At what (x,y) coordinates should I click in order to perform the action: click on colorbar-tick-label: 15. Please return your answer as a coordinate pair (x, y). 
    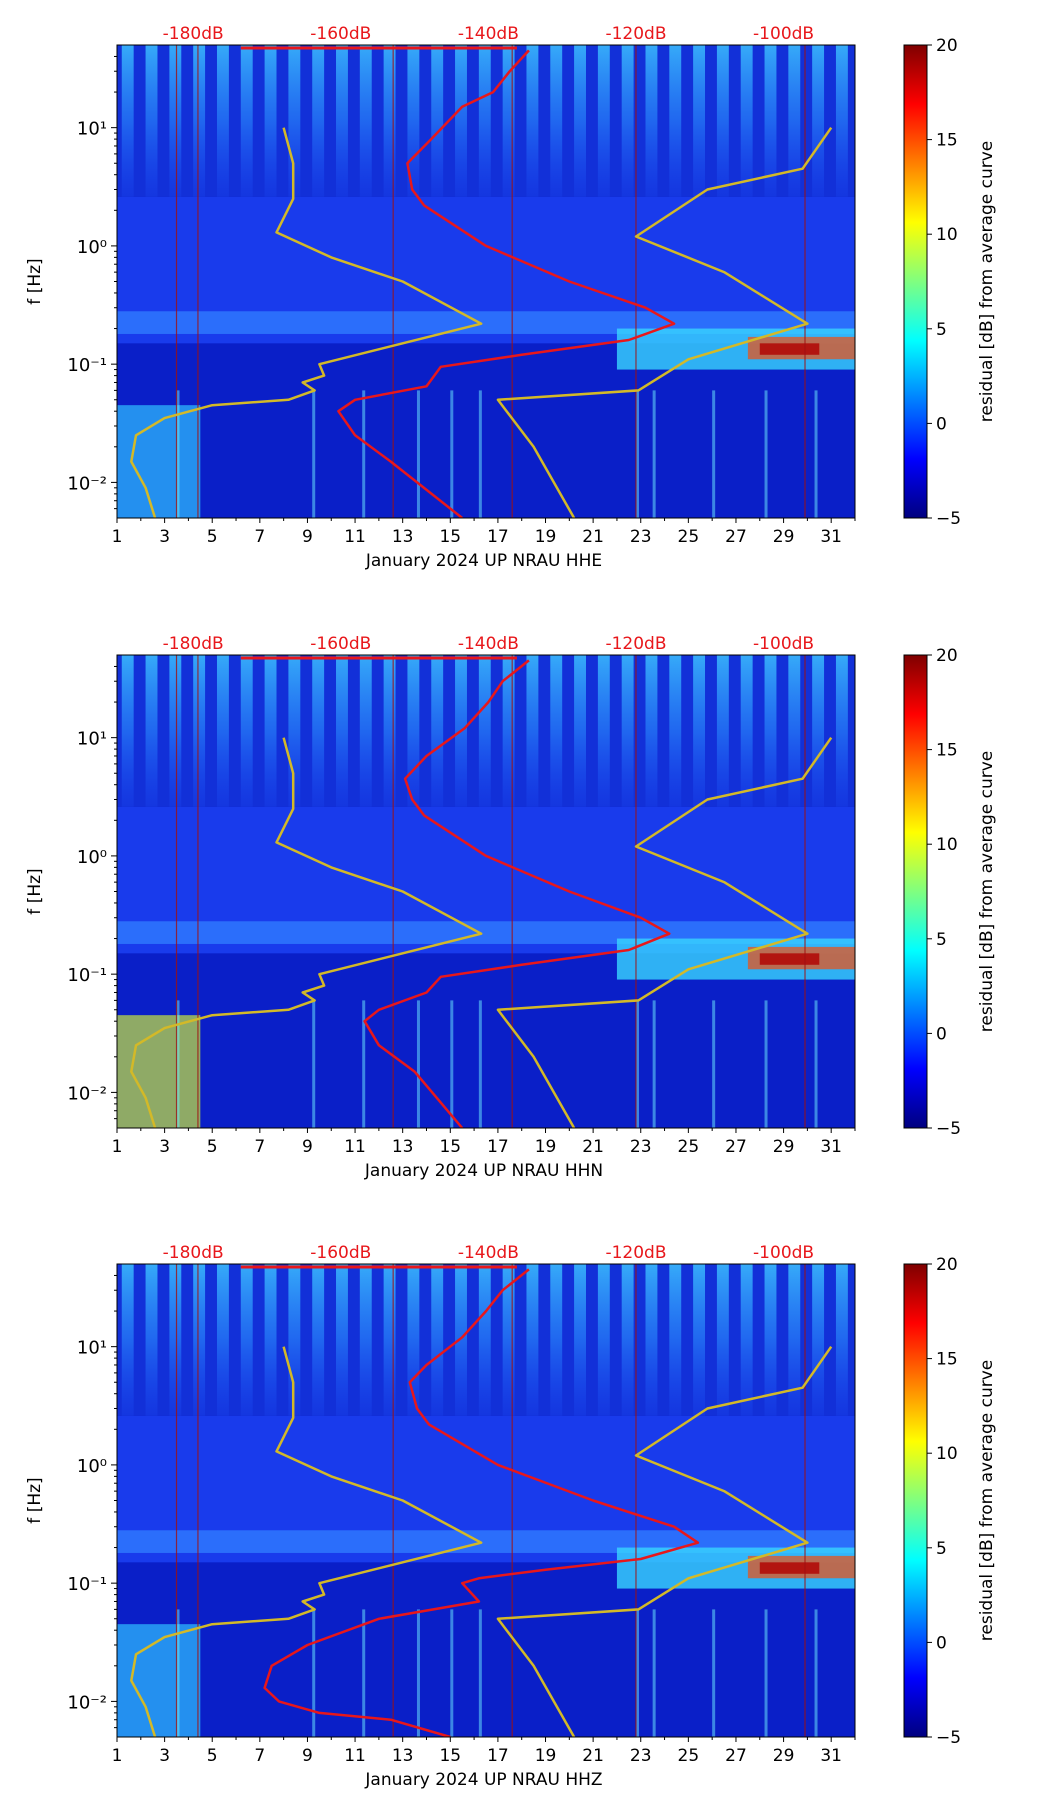
    Looking at the image, I should click on (947, 1360).